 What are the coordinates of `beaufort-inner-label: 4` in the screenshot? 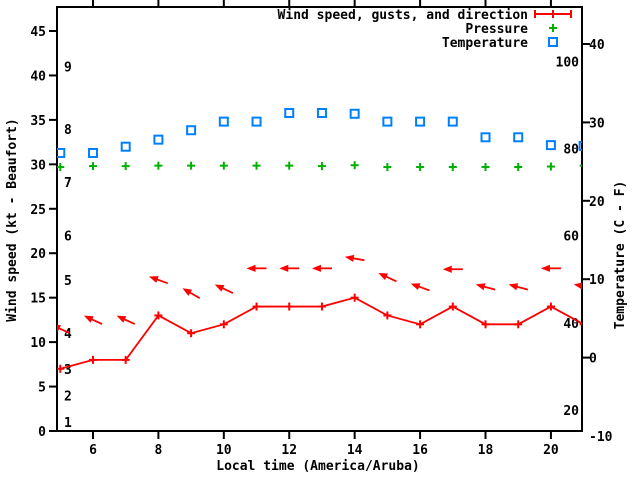 It's located at (68, 334).